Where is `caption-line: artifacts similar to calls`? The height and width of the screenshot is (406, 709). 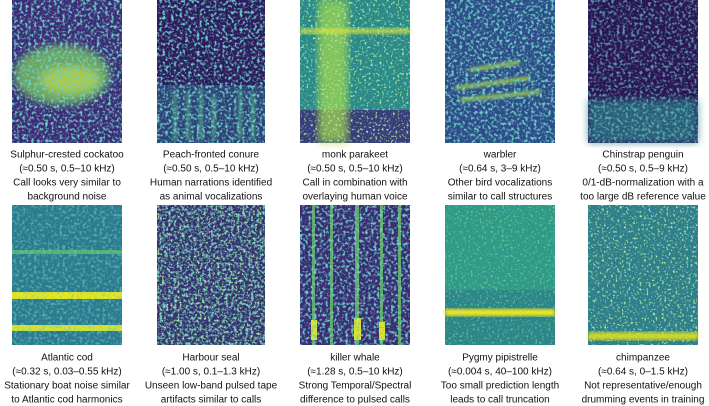 caption-line: artifacts similar to calls is located at coordinates (211, 400).